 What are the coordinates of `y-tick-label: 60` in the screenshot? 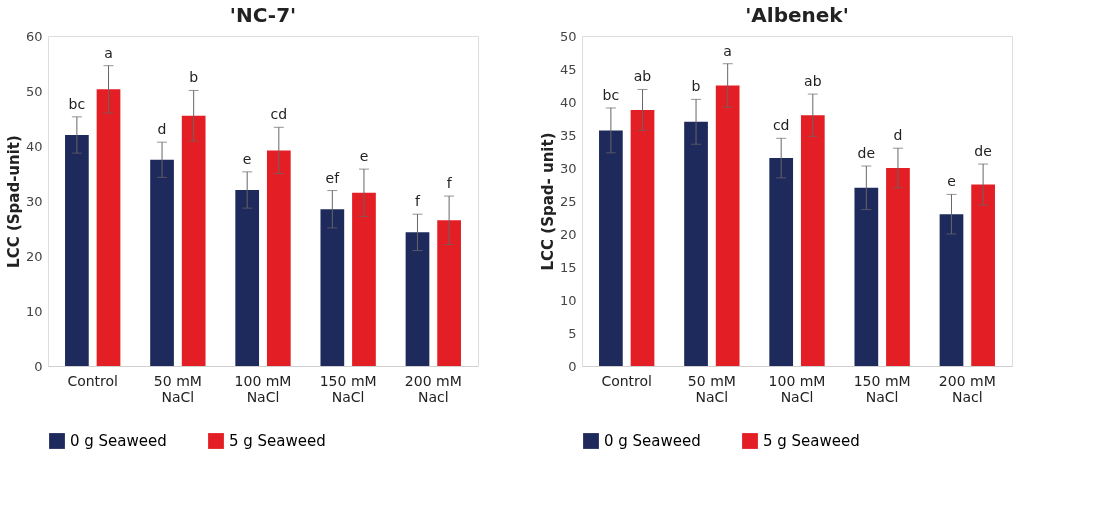 It's located at (34, 36).